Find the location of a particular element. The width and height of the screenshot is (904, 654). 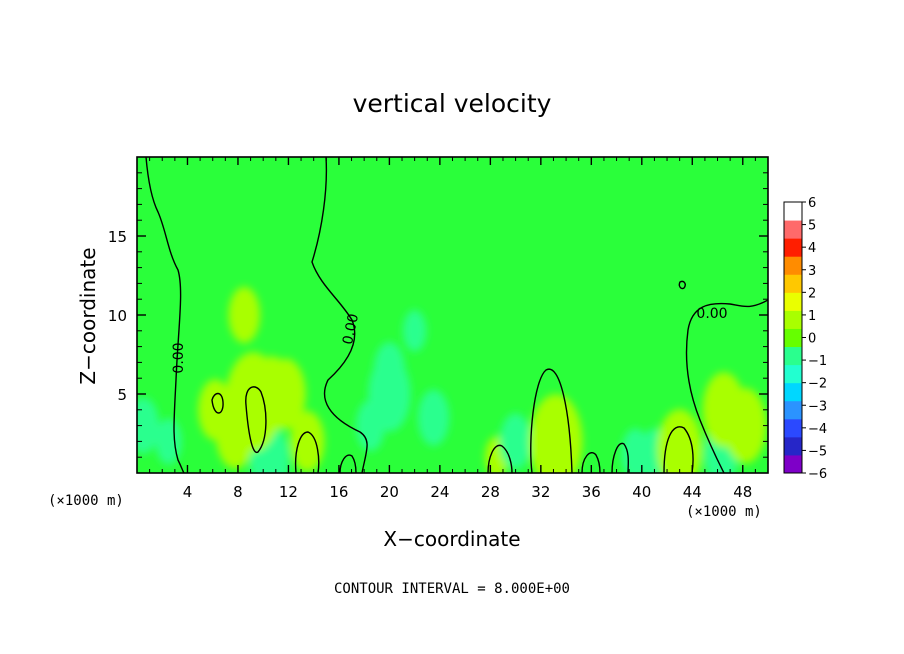

colorbar: 6 5 4 3 2 1 0 −1 −2 −3 −4 −5 −6 is located at coordinates (805, 339).